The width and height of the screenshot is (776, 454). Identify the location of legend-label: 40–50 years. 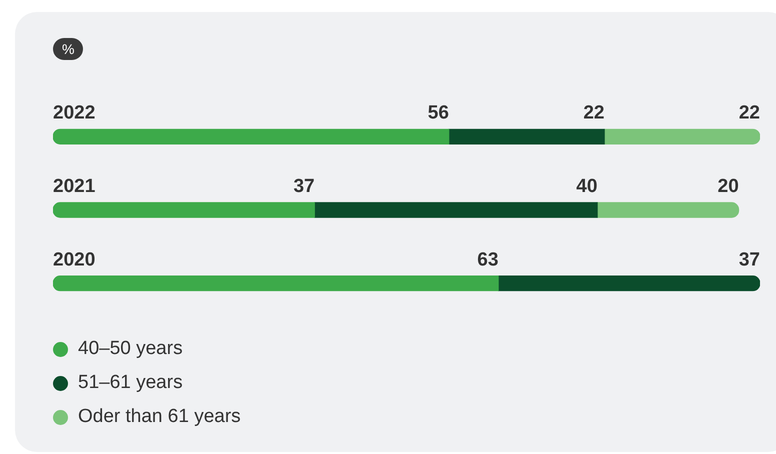
(130, 349).